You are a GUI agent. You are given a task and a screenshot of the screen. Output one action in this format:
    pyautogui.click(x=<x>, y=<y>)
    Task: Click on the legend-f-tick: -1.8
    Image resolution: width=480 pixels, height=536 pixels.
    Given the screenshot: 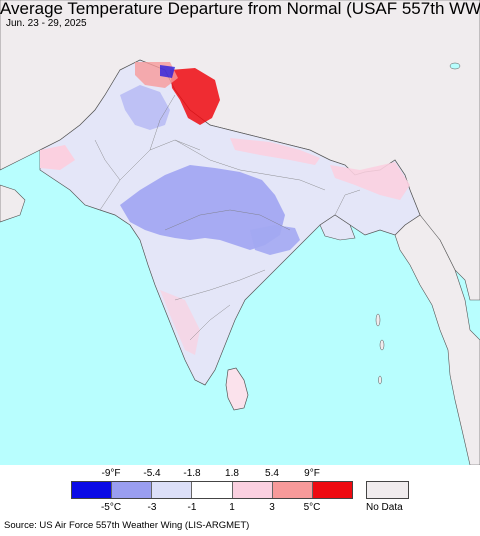 What is the action you would take?
    pyautogui.click(x=192, y=473)
    